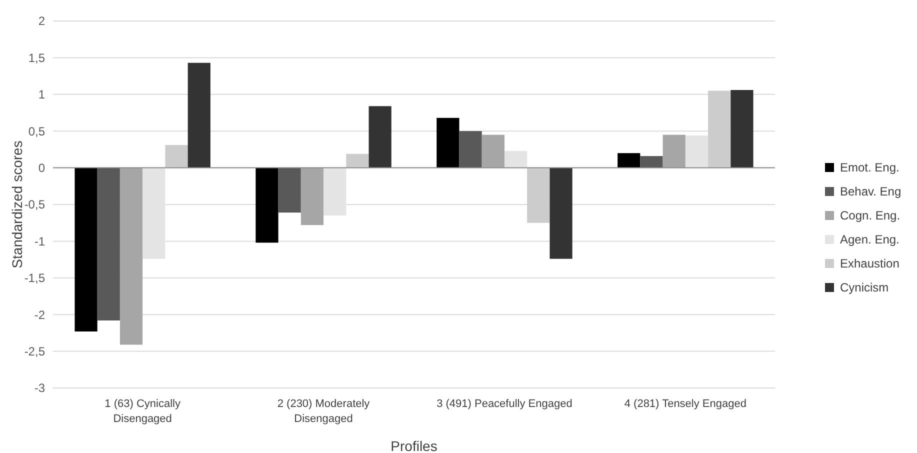 This screenshot has height=453, width=917. What do you see at coordinates (870, 167) in the screenshot?
I see `legend-label: Emot. Eng.` at bounding box center [870, 167].